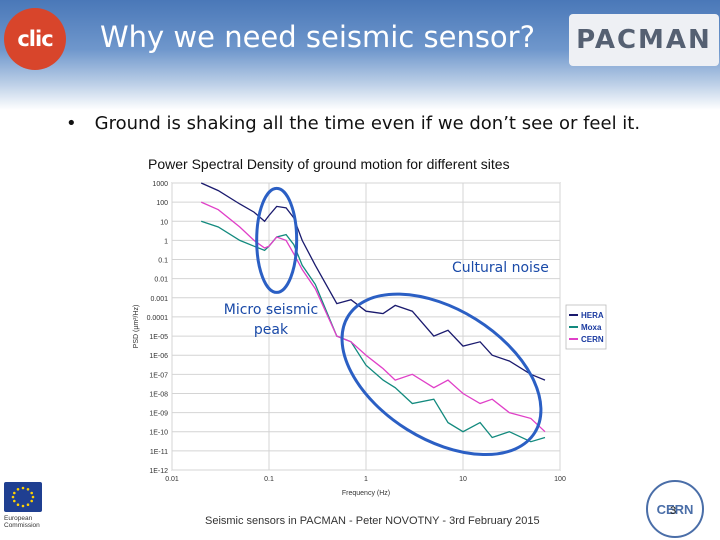  Describe the element at coordinates (164, 222) in the screenshot. I see `y-tick-label: 10` at that location.